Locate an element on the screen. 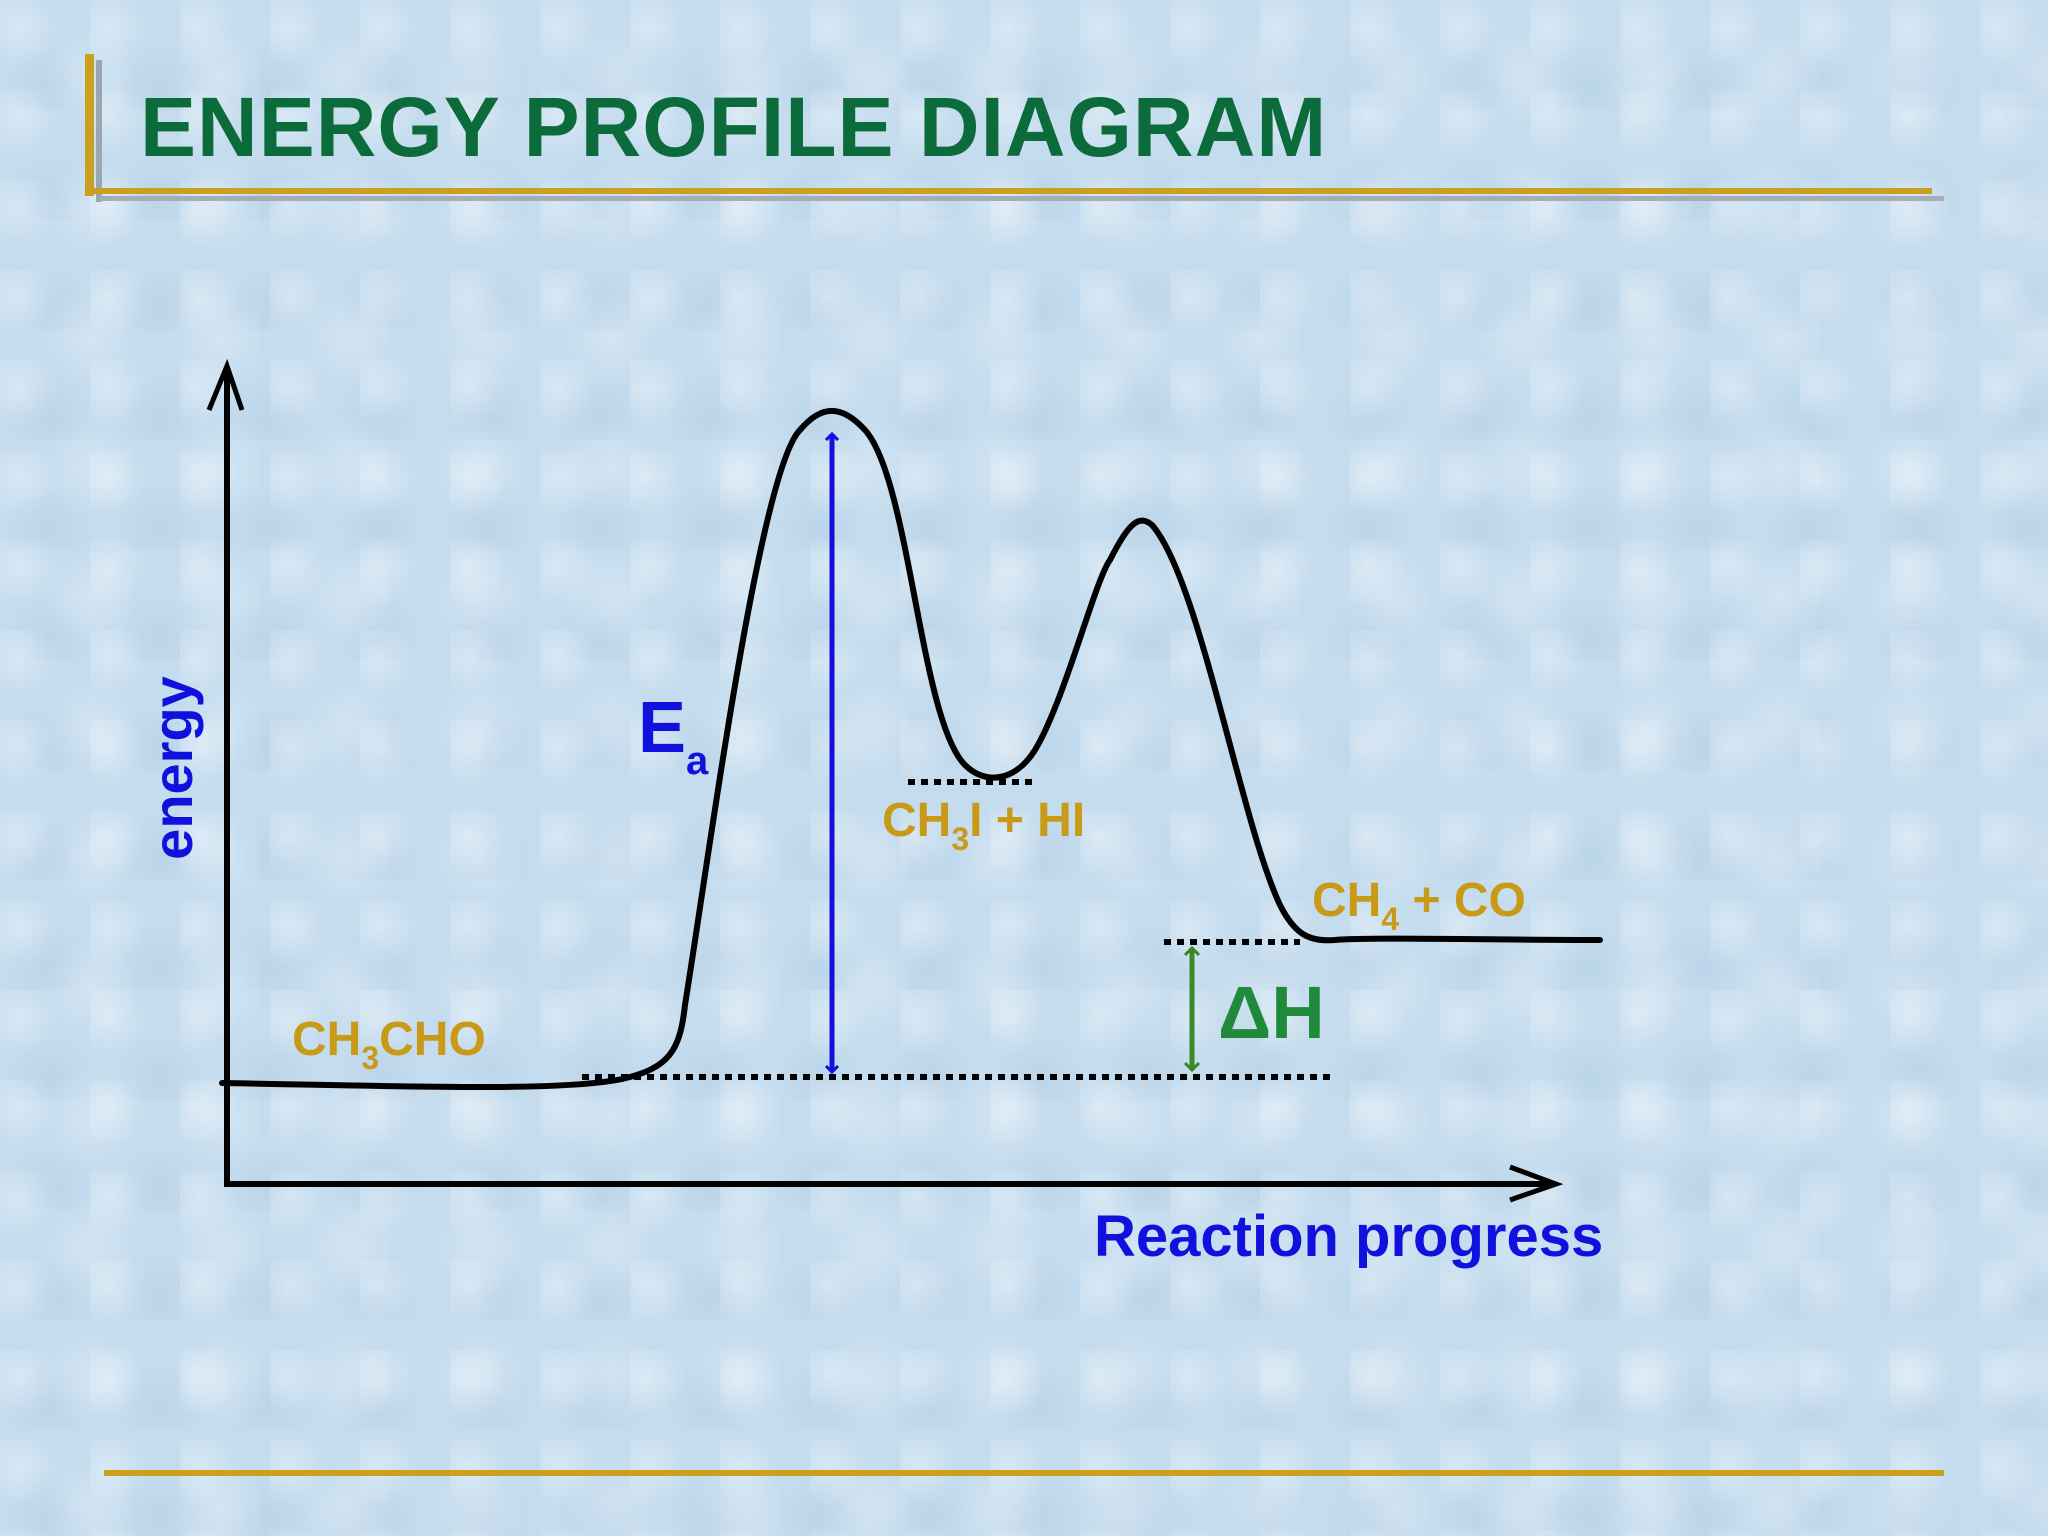  y-axis is located at coordinates (225, 772).